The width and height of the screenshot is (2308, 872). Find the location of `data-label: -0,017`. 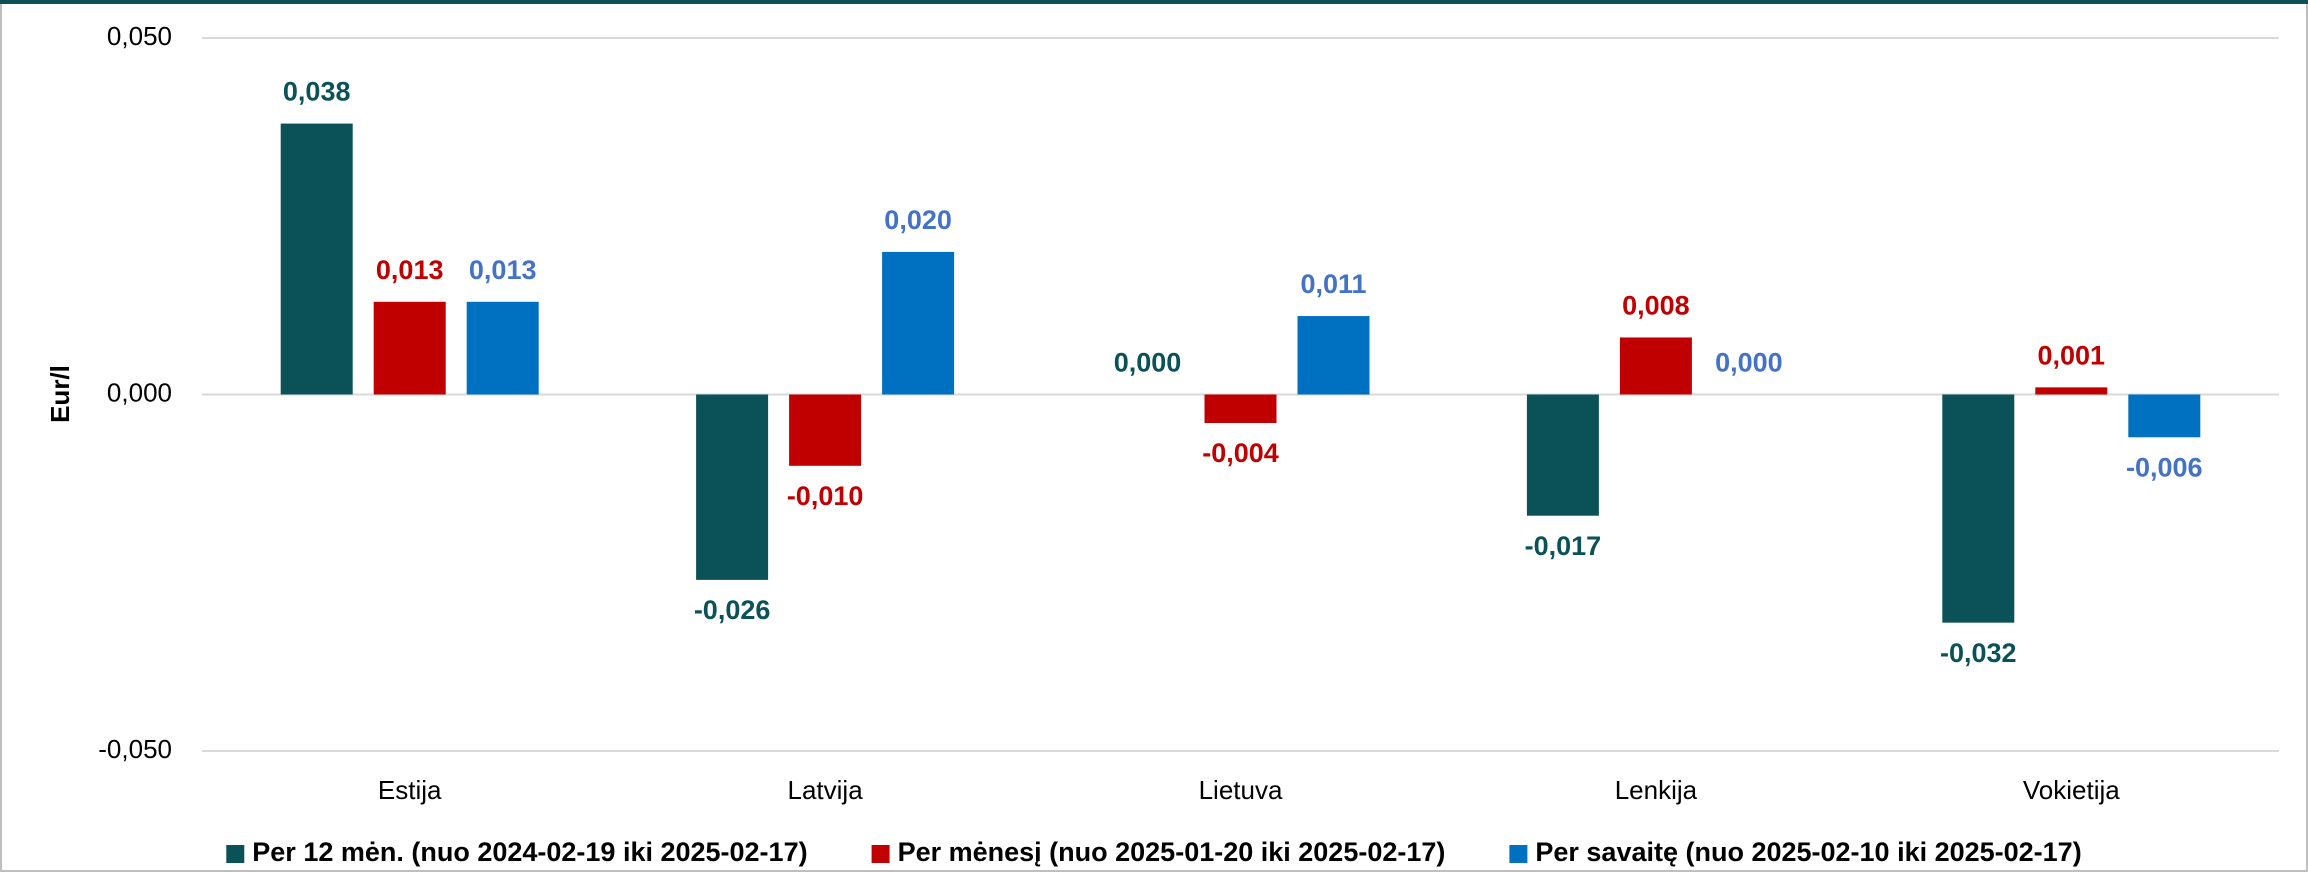

data-label: -0,017 is located at coordinates (1563, 546).